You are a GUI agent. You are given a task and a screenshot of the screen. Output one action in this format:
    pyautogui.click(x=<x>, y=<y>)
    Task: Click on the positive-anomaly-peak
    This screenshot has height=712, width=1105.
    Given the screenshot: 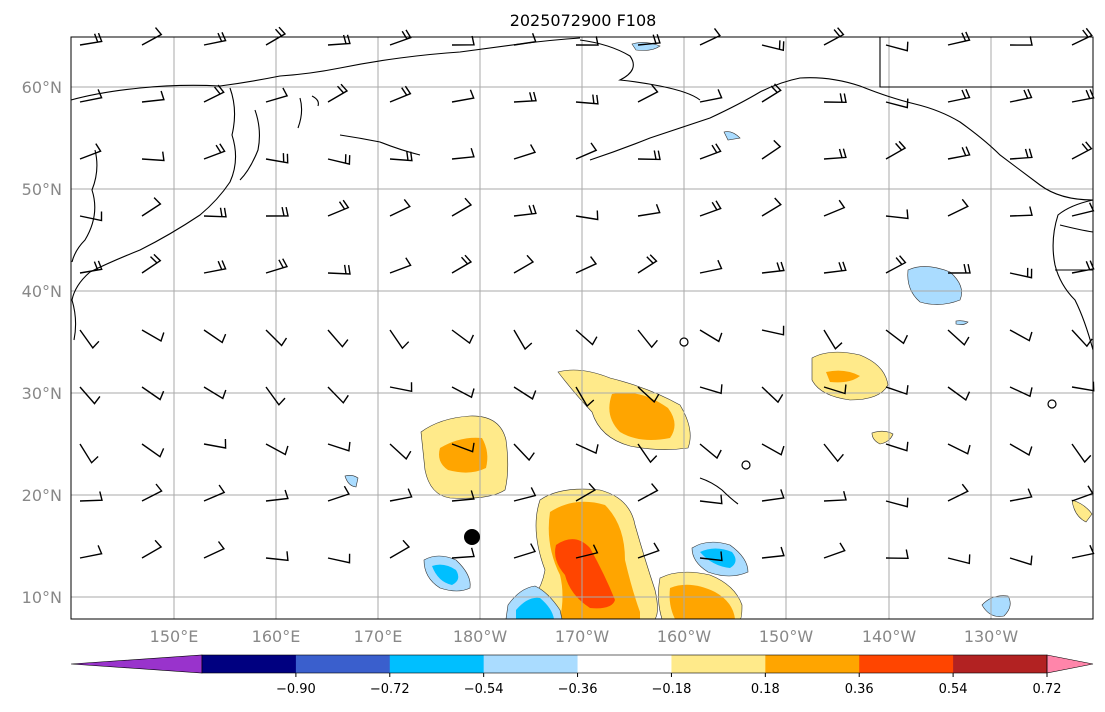 What is the action you would take?
    pyautogui.click(x=585, y=574)
    